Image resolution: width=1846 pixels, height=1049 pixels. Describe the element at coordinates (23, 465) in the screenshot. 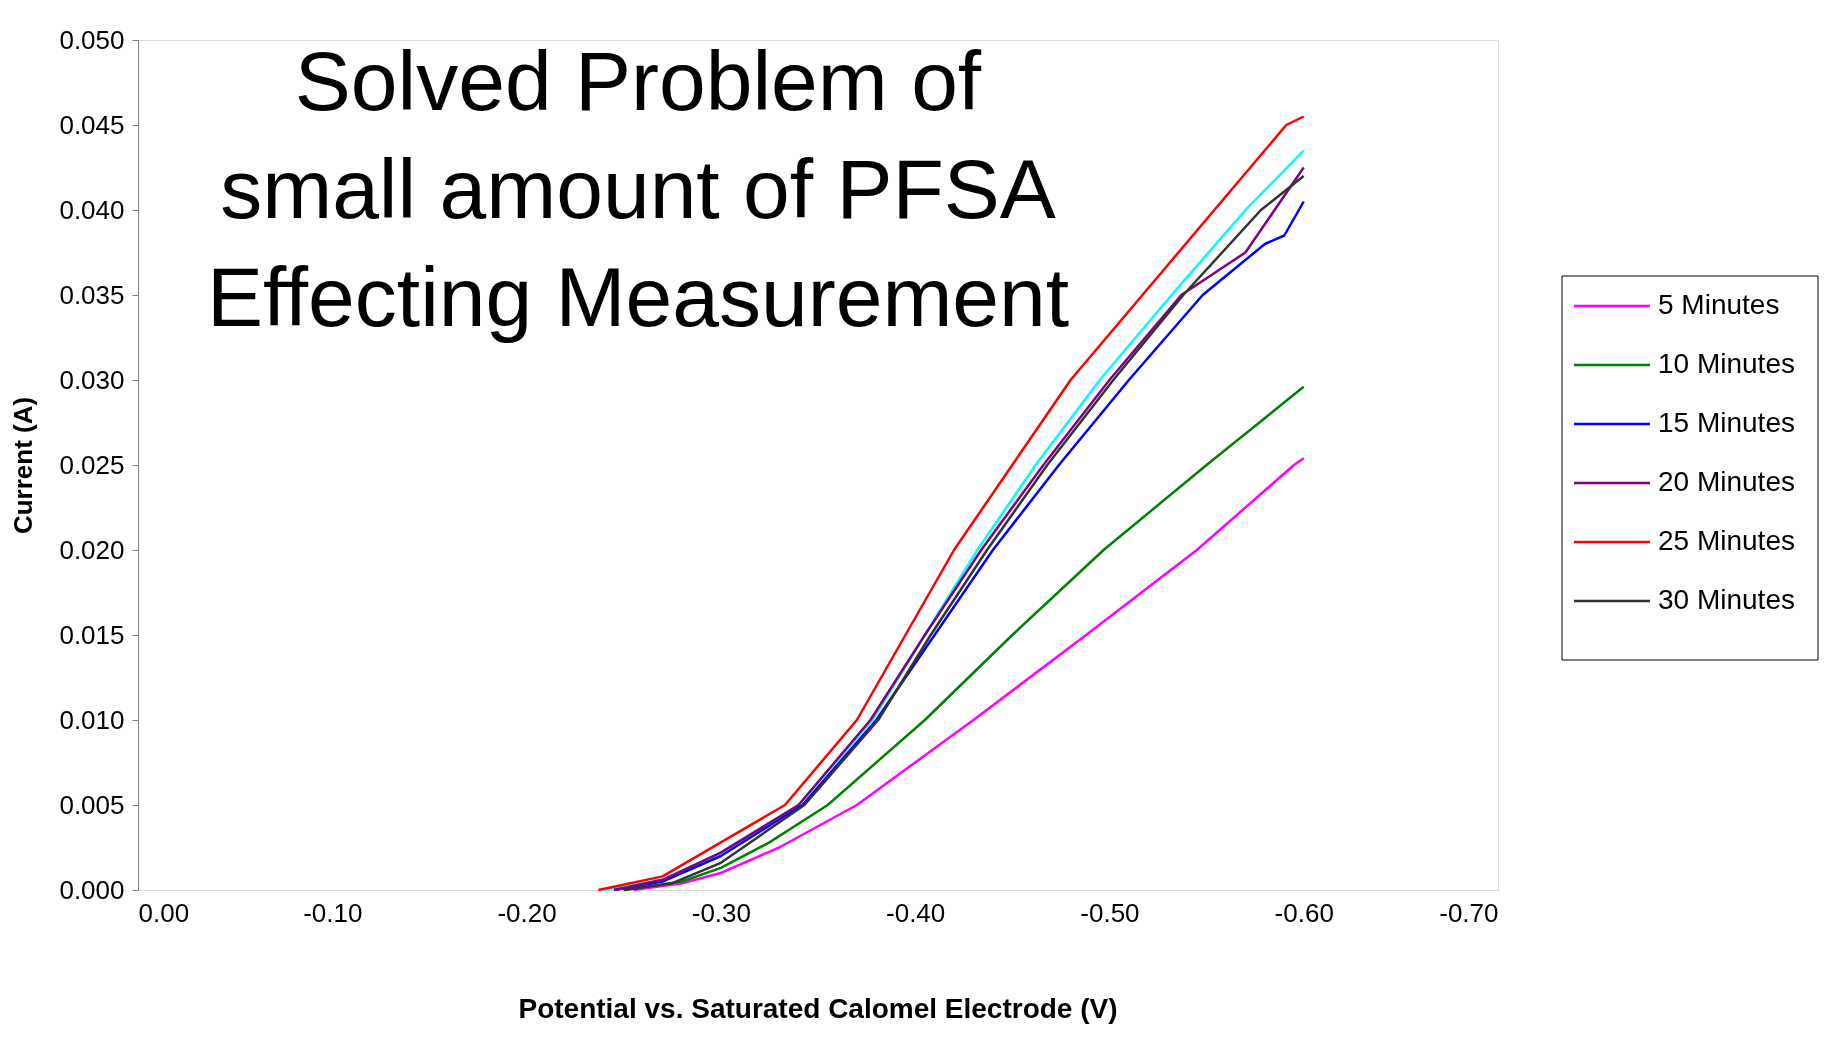

I see `y-axis-title: Current (A)` at that location.